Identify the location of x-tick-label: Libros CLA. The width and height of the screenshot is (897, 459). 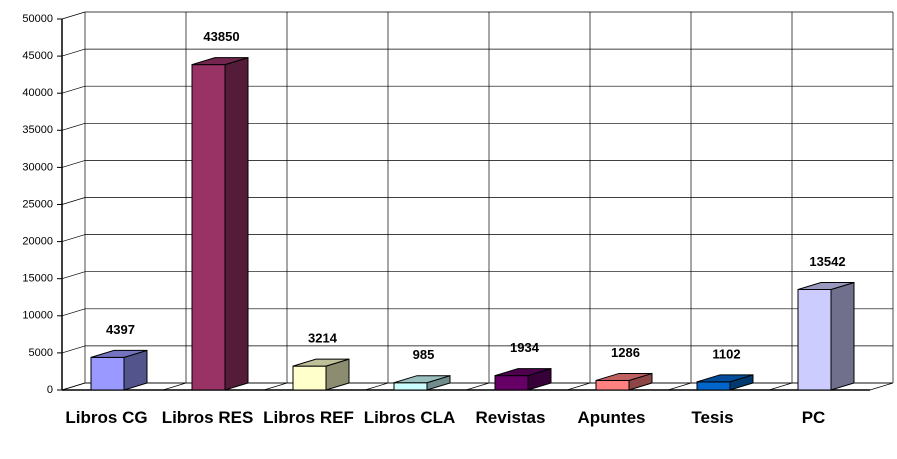
(409, 417).